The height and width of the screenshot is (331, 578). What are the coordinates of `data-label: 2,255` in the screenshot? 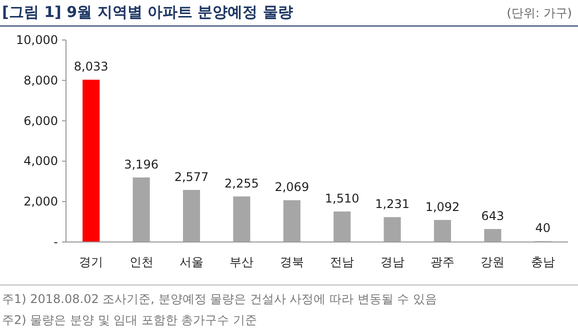 It's located at (241, 183).